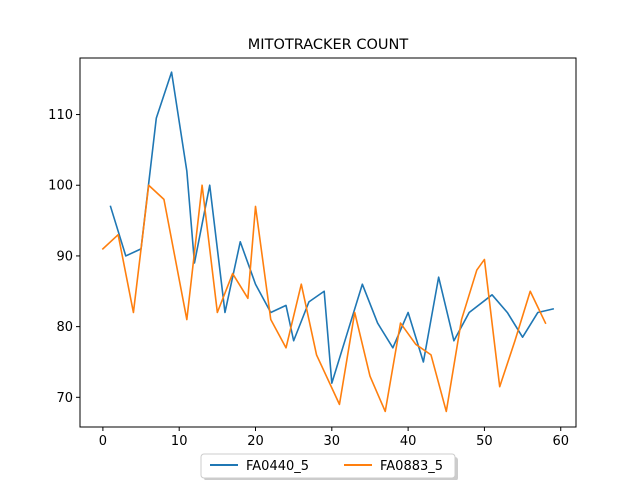  What do you see at coordinates (60, 186) in the screenshot?
I see `y-tick-label: 100` at bounding box center [60, 186].